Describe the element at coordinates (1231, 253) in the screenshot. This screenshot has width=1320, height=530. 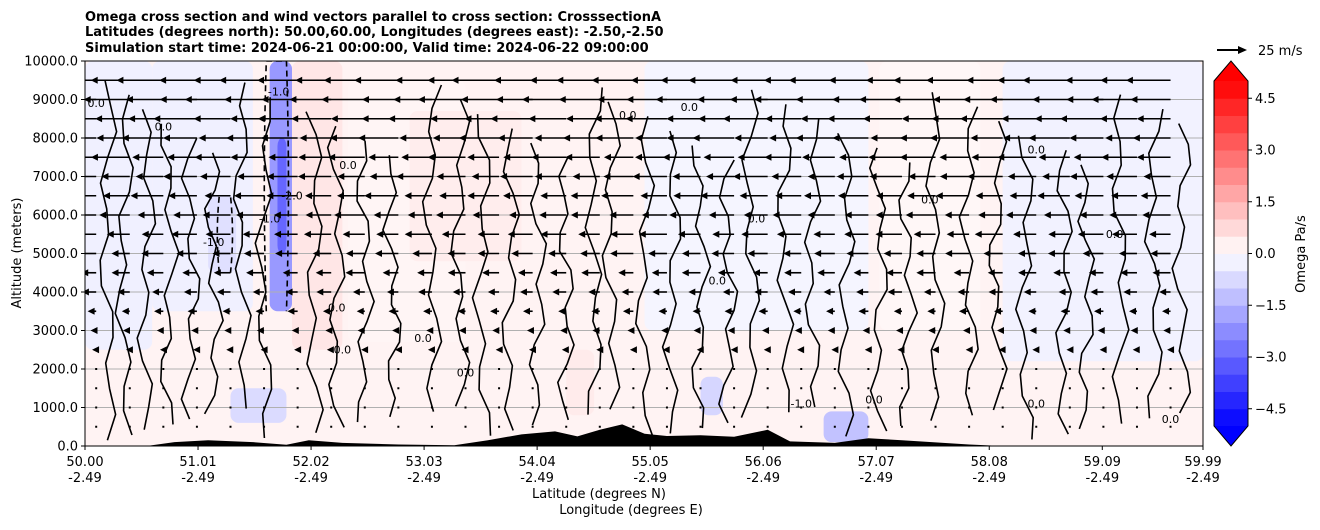
I see `colorbar-outline` at that location.